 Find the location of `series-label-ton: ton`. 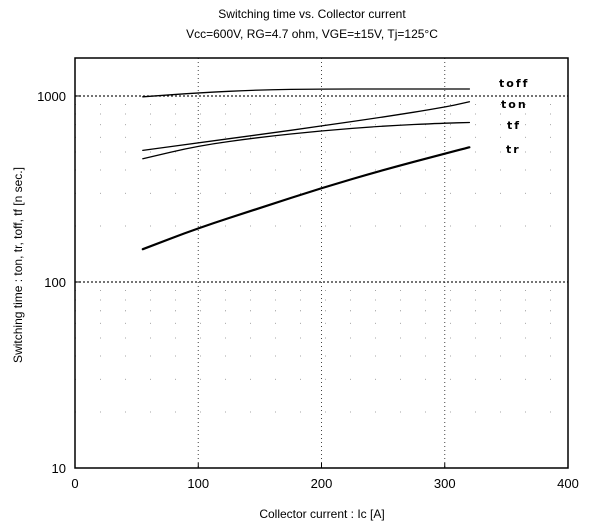

series-label-ton: ton is located at coordinates (514, 104).